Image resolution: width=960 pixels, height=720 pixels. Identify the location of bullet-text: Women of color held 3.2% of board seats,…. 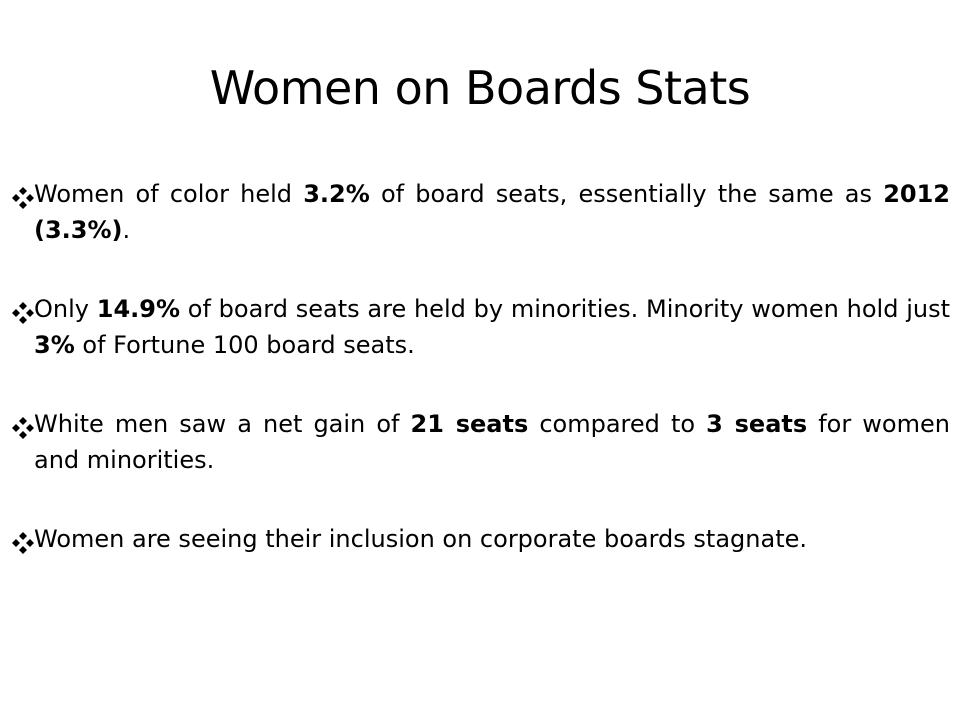
(492, 212).